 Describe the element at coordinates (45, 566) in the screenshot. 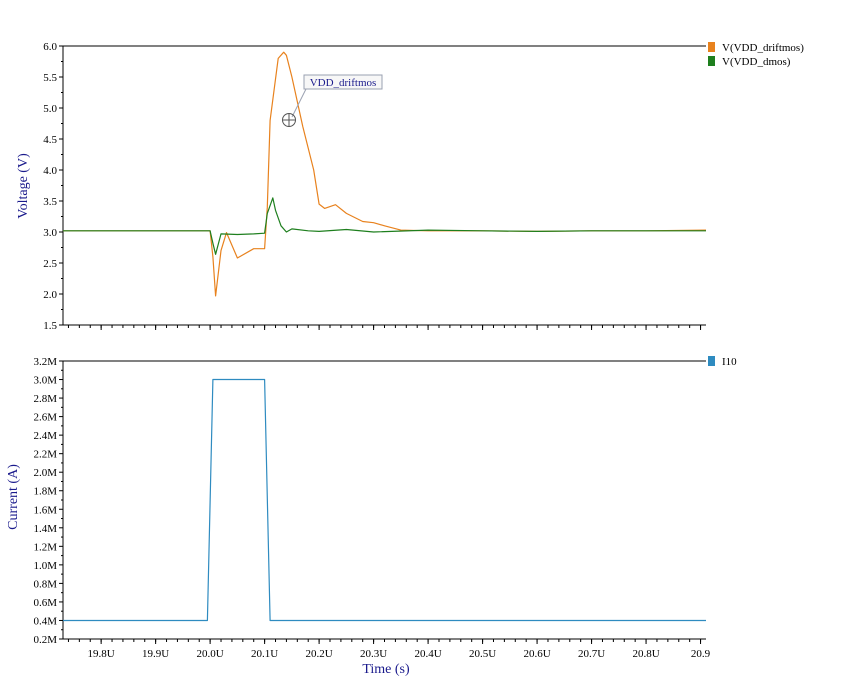

I see `current-y-tick-label: 1.0M` at that location.